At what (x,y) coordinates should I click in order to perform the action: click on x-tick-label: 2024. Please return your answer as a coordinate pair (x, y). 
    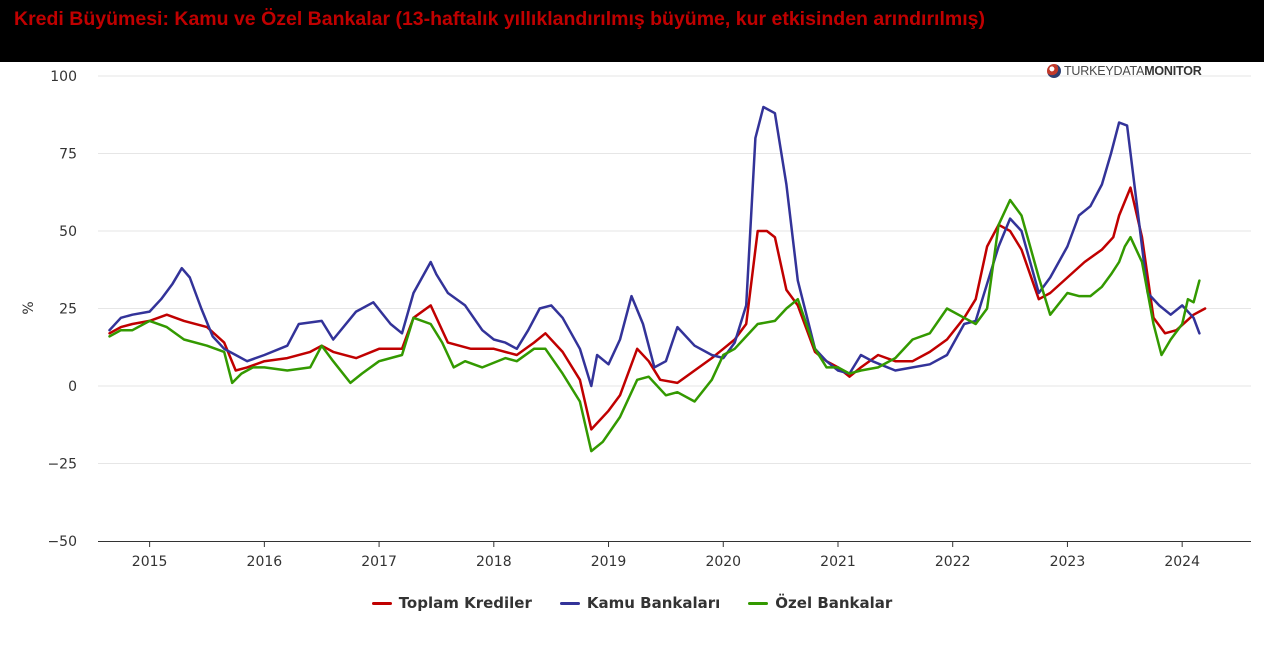
    Looking at the image, I should click on (1182, 562).